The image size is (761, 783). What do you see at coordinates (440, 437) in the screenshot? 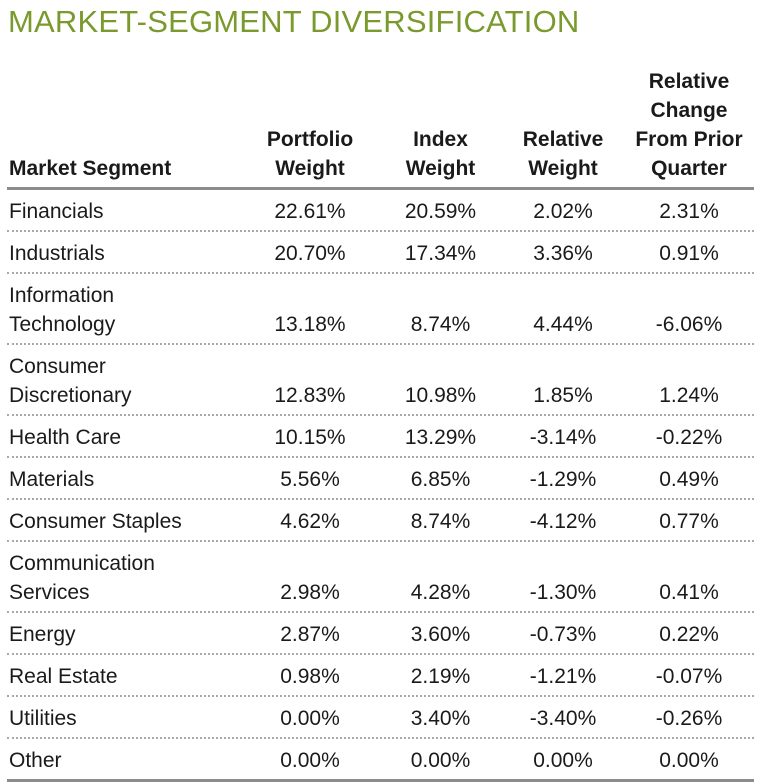
I see `cell-index-weight: 13.29%` at bounding box center [440, 437].